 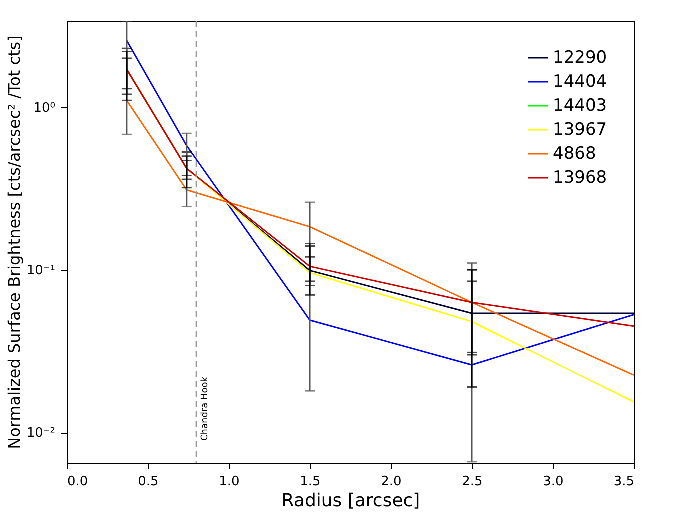 What do you see at coordinates (580, 106) in the screenshot?
I see `legend-label: 14403` at bounding box center [580, 106].